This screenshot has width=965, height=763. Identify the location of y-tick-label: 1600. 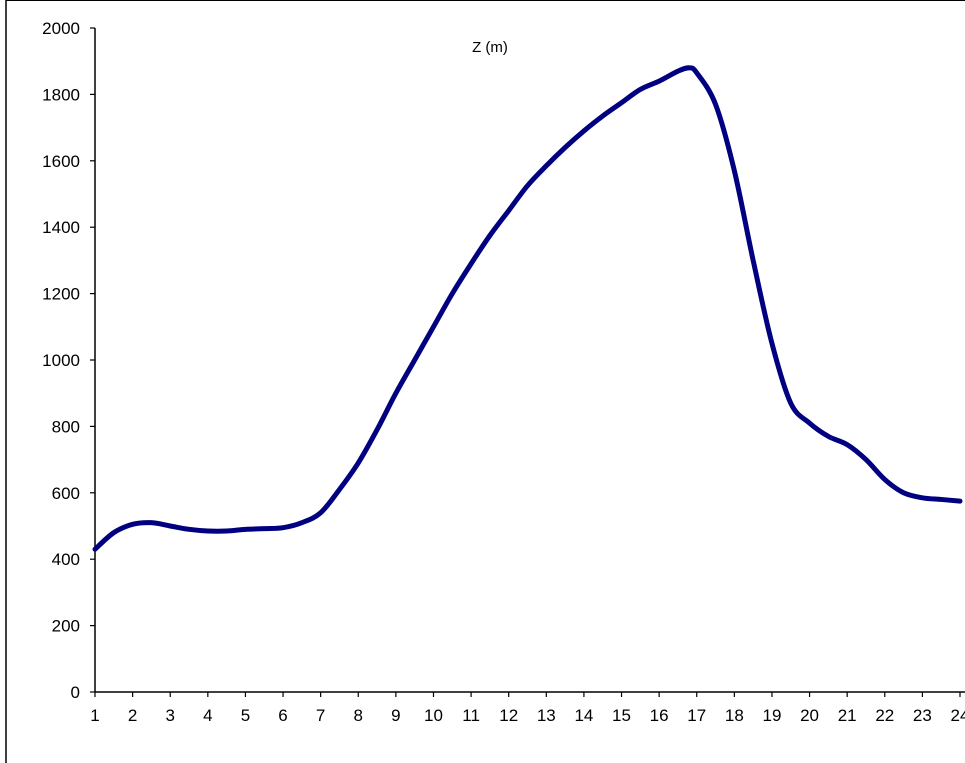
(61, 161).